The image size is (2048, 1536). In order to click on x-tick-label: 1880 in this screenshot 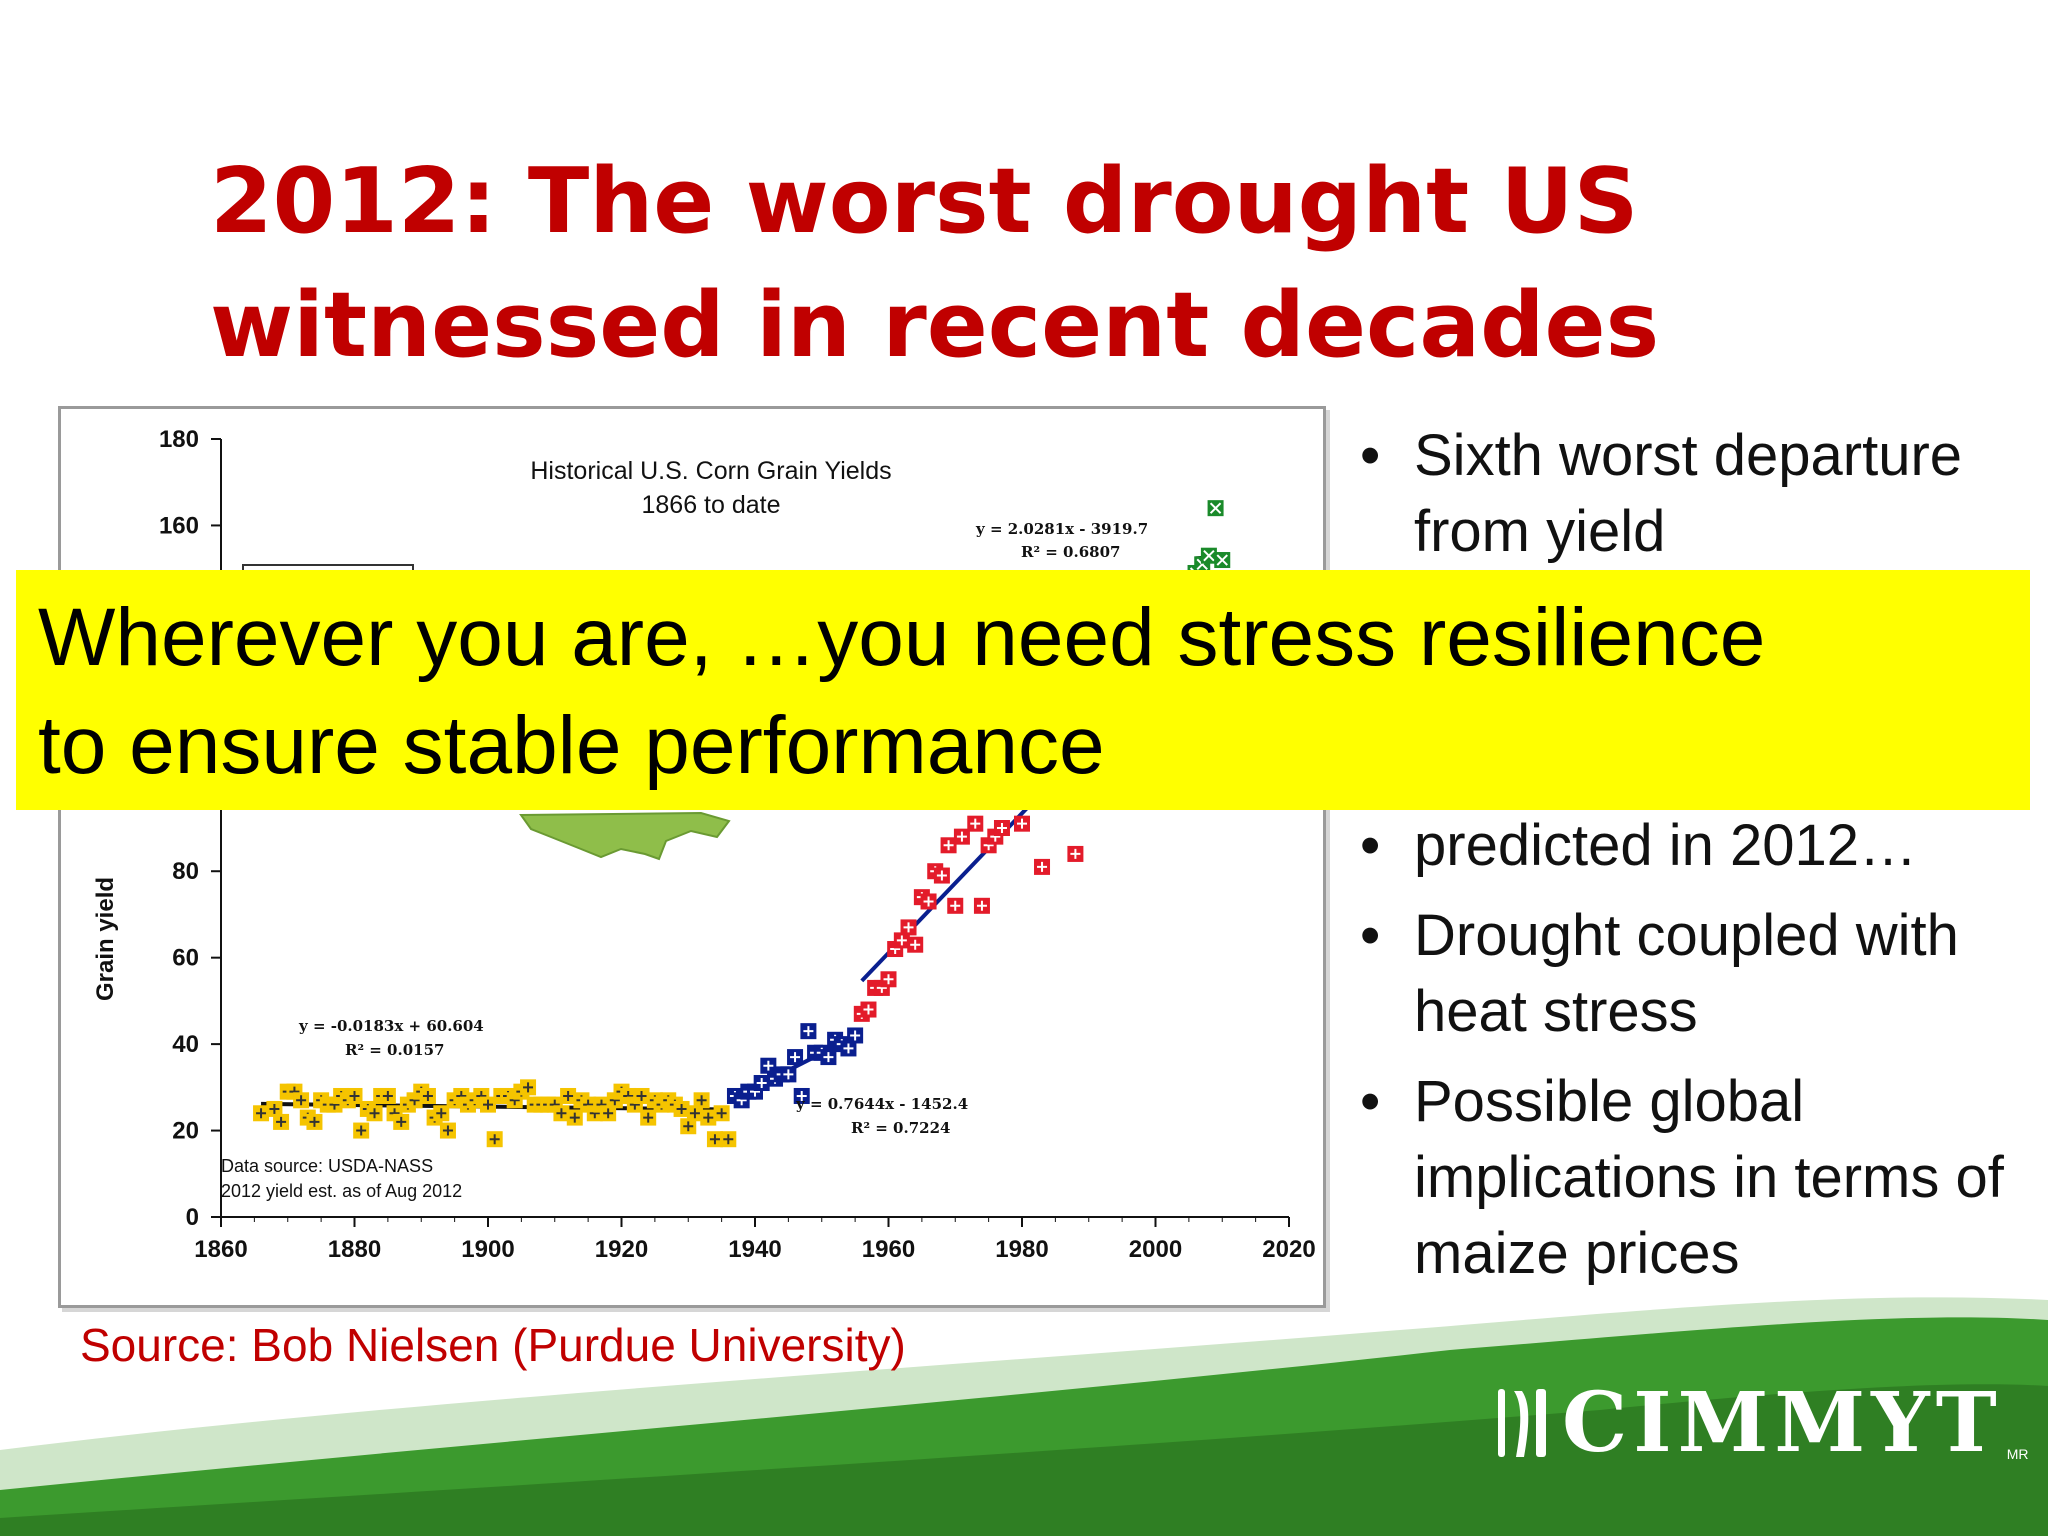, I will do `click(354, 1249)`.